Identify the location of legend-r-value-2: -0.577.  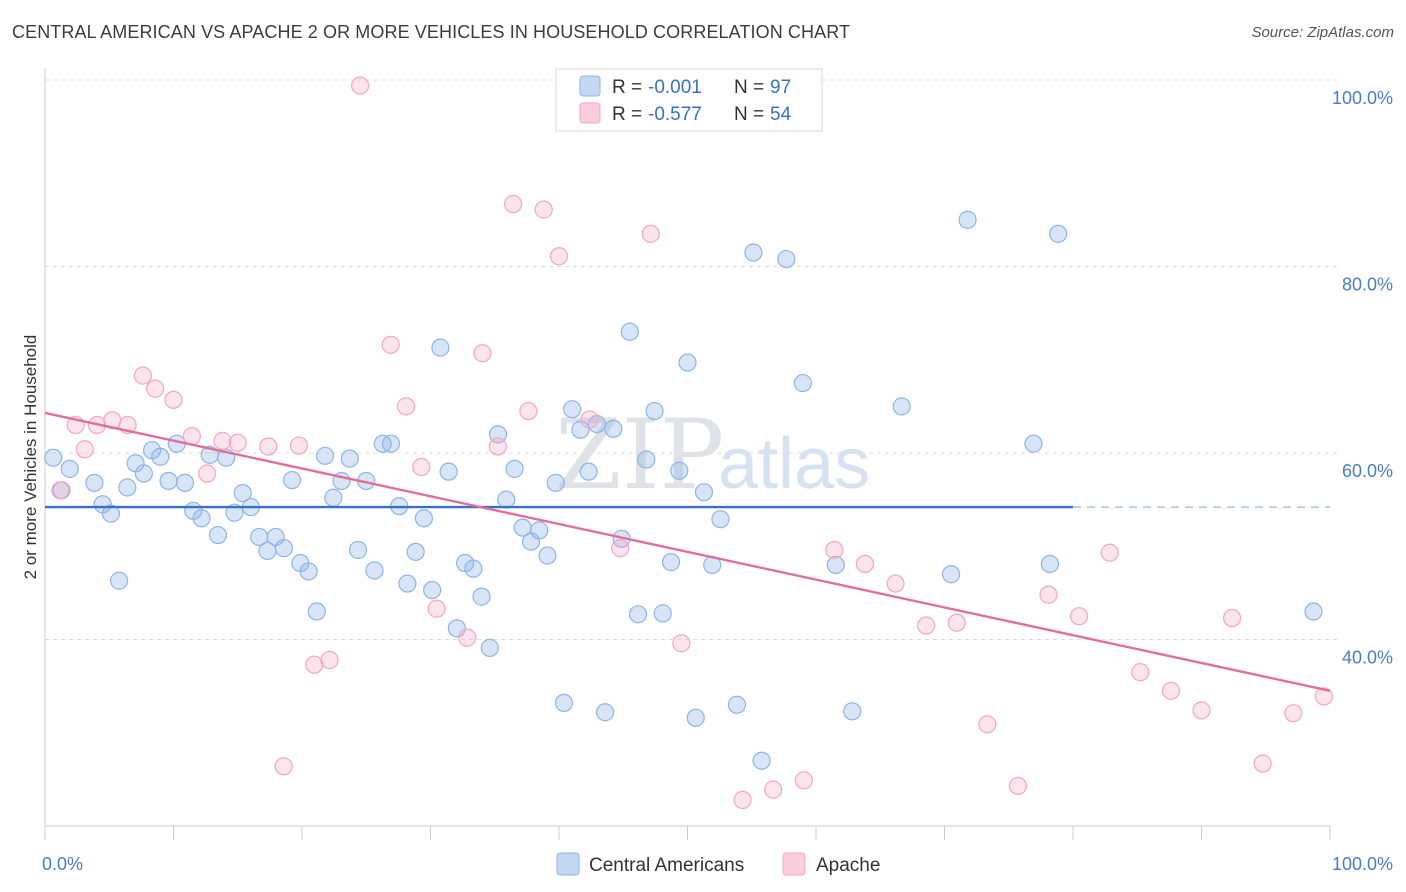
(675, 114).